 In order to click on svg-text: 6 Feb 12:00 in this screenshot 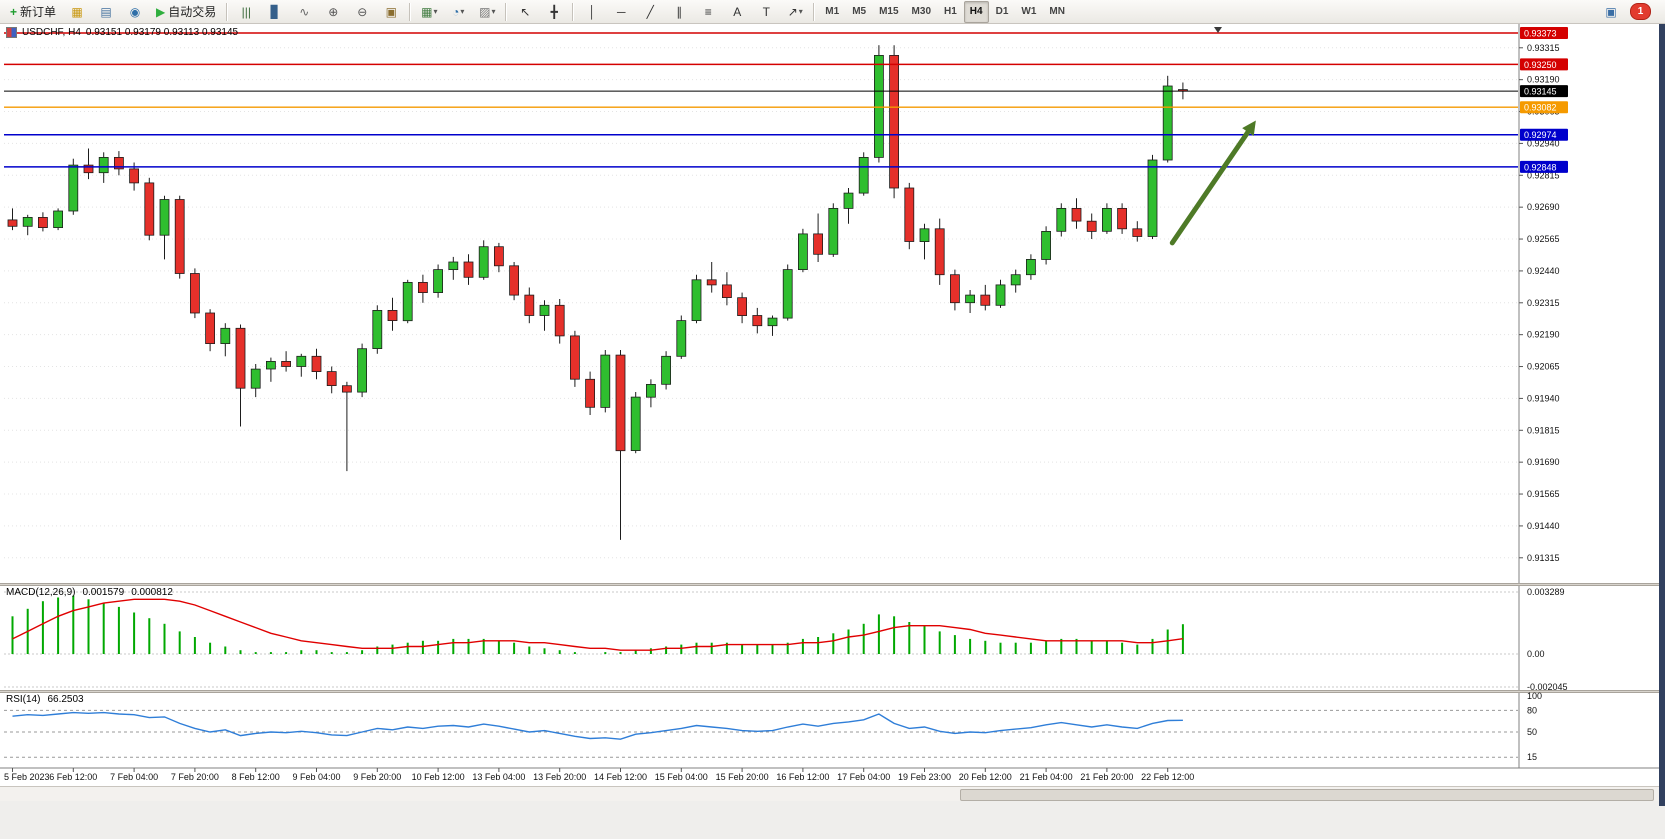, I will do `click(73, 777)`.